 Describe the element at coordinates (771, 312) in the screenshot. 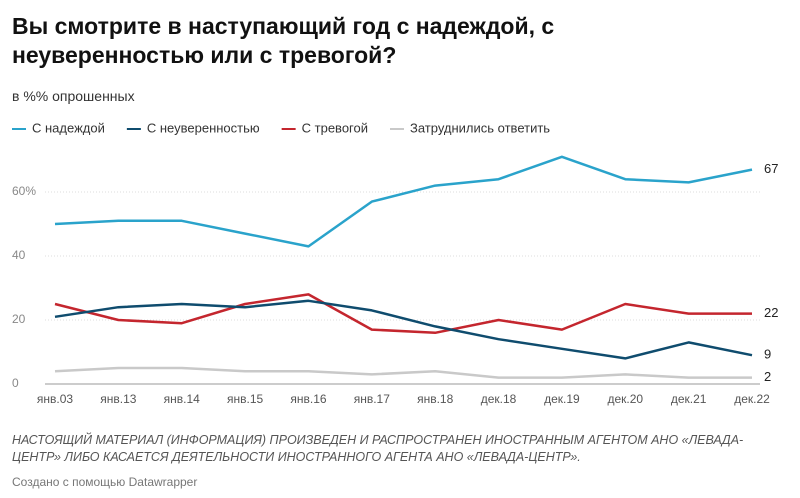

I see `end-label: 22` at that location.